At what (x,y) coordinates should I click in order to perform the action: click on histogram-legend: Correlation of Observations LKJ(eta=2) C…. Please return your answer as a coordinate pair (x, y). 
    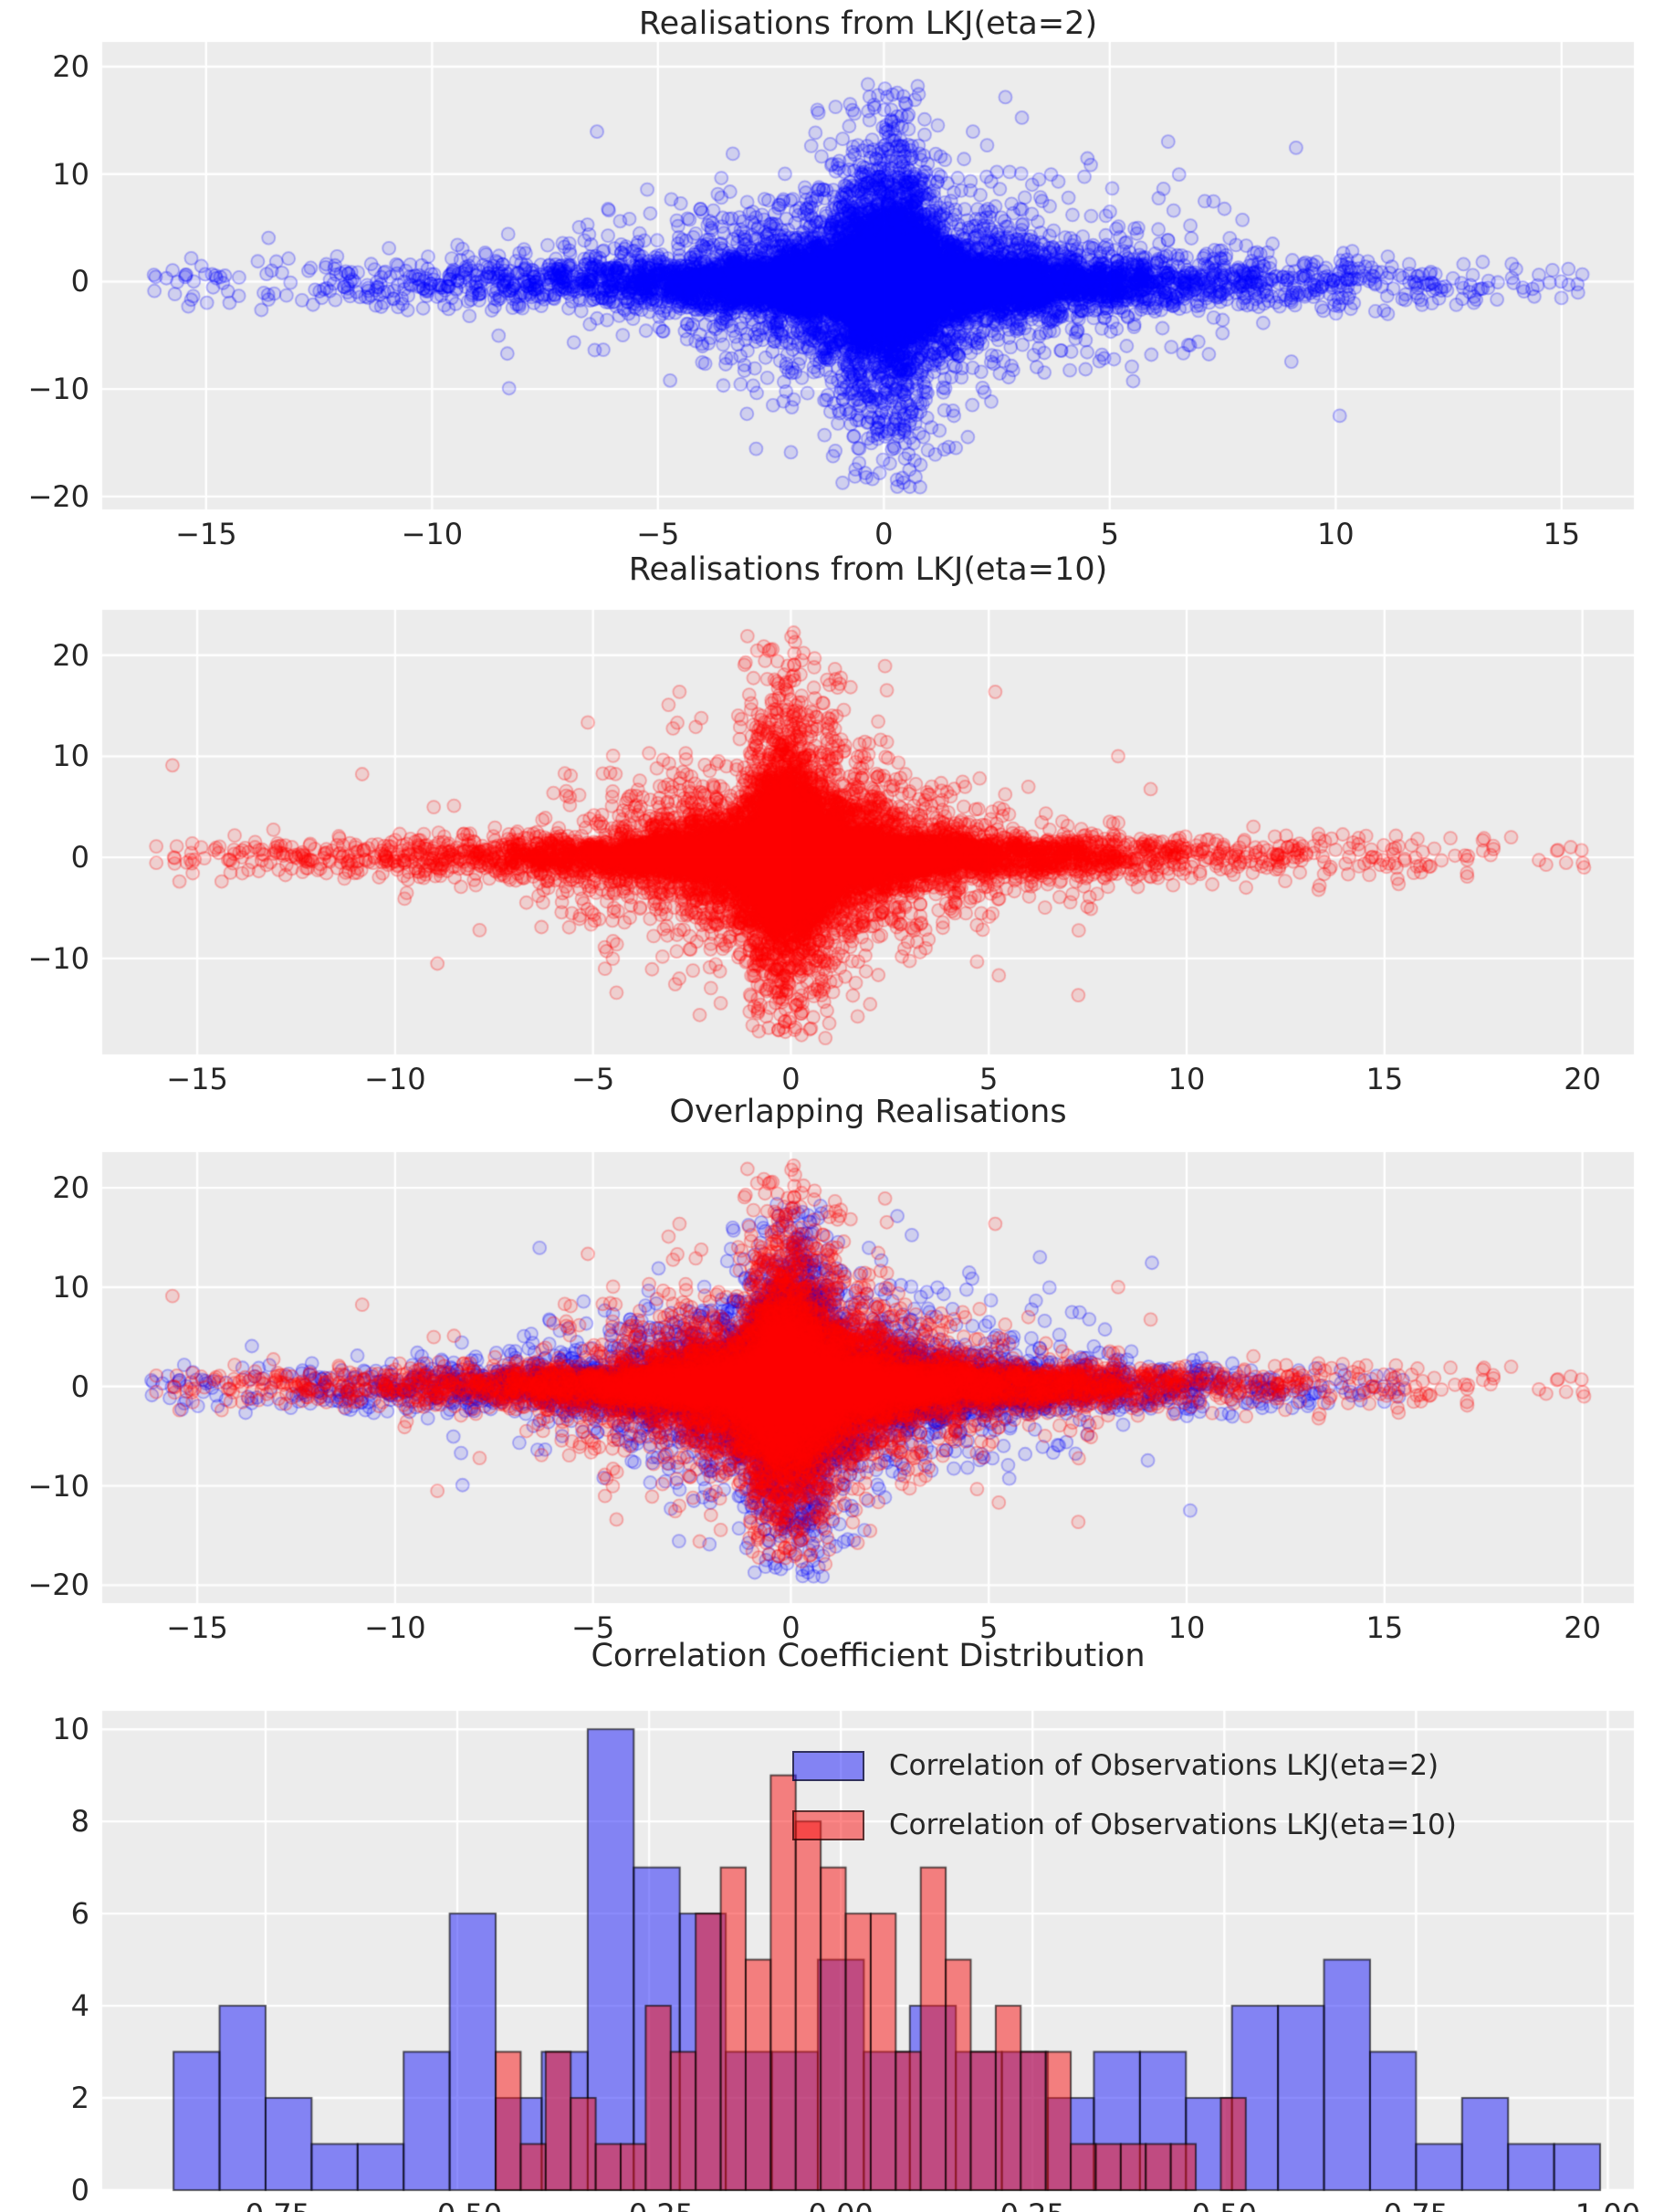
    Looking at the image, I should click on (1124, 1808).